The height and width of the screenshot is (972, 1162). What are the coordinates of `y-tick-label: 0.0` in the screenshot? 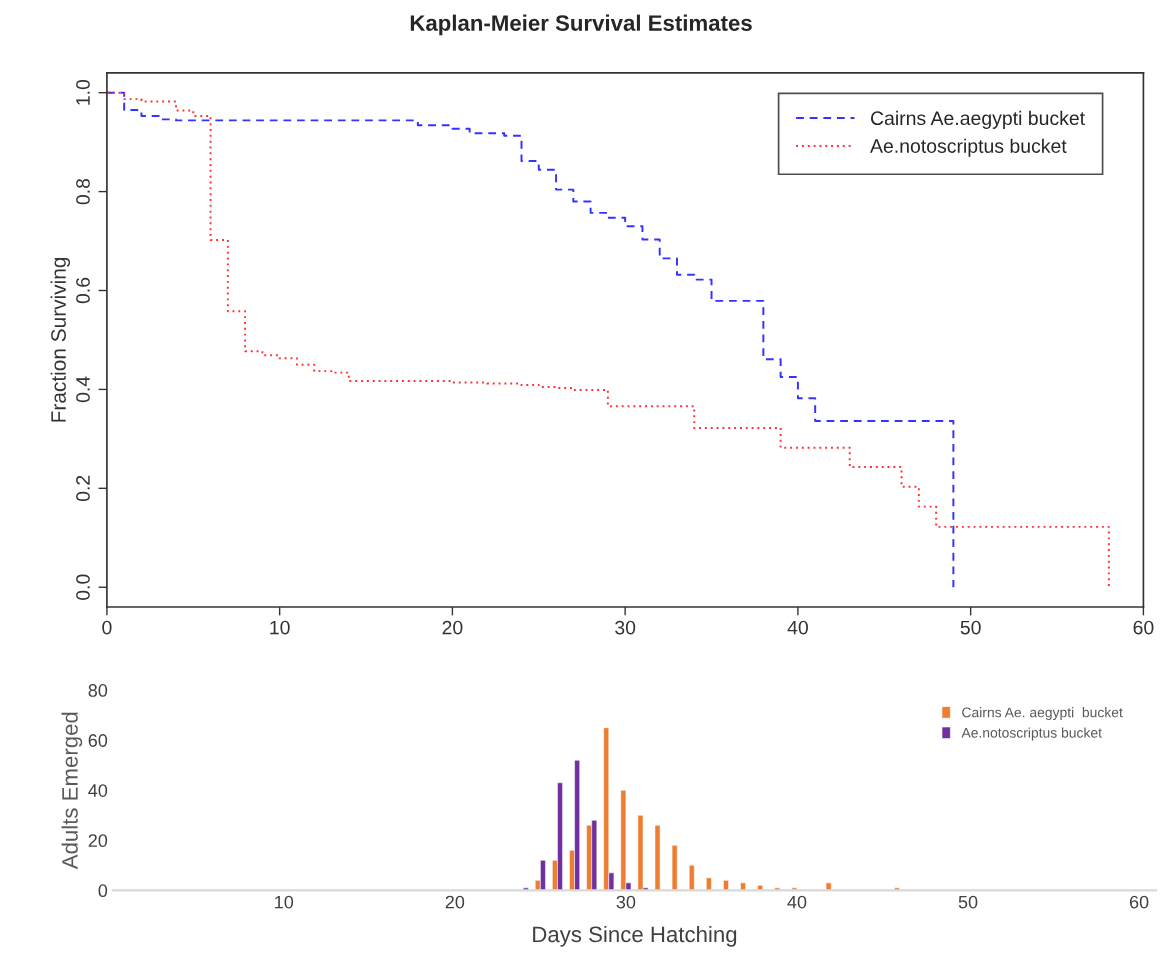 It's located at (83, 587).